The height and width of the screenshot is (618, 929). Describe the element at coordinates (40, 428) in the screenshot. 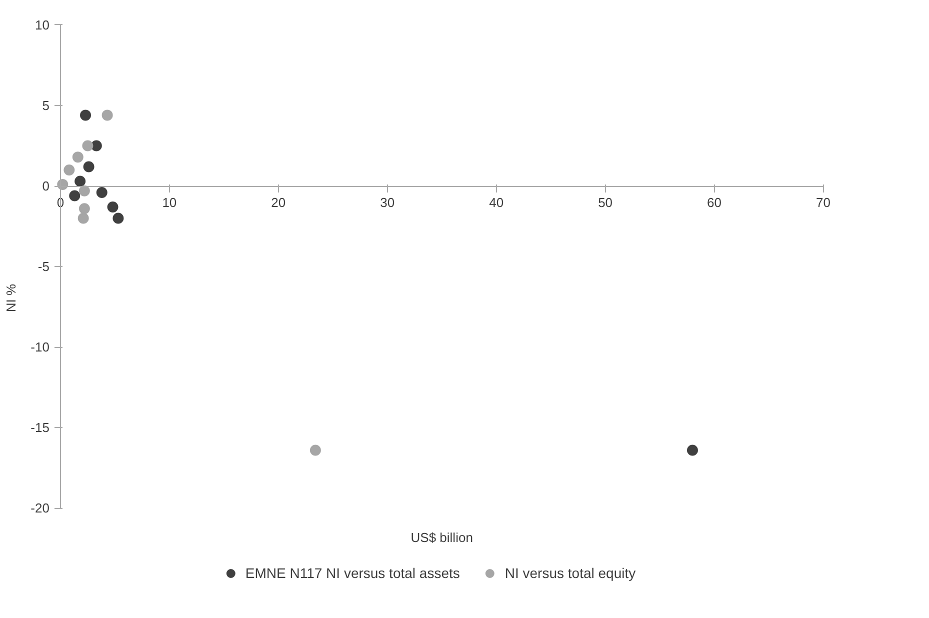

I see `y-tick-label: -15` at that location.